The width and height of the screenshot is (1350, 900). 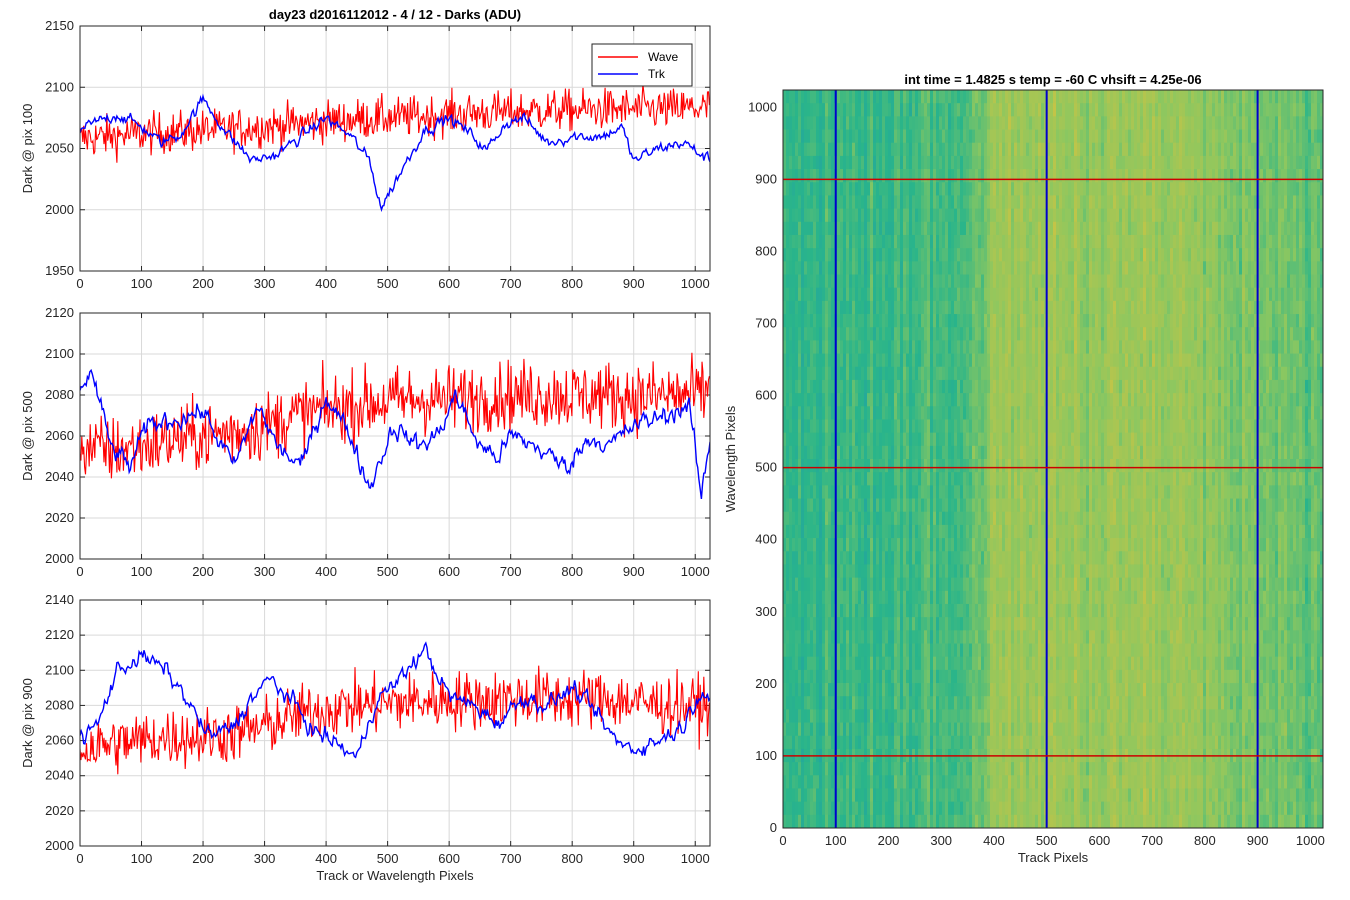 I want to click on x-tick-label: 500, so click(x=388, y=571).